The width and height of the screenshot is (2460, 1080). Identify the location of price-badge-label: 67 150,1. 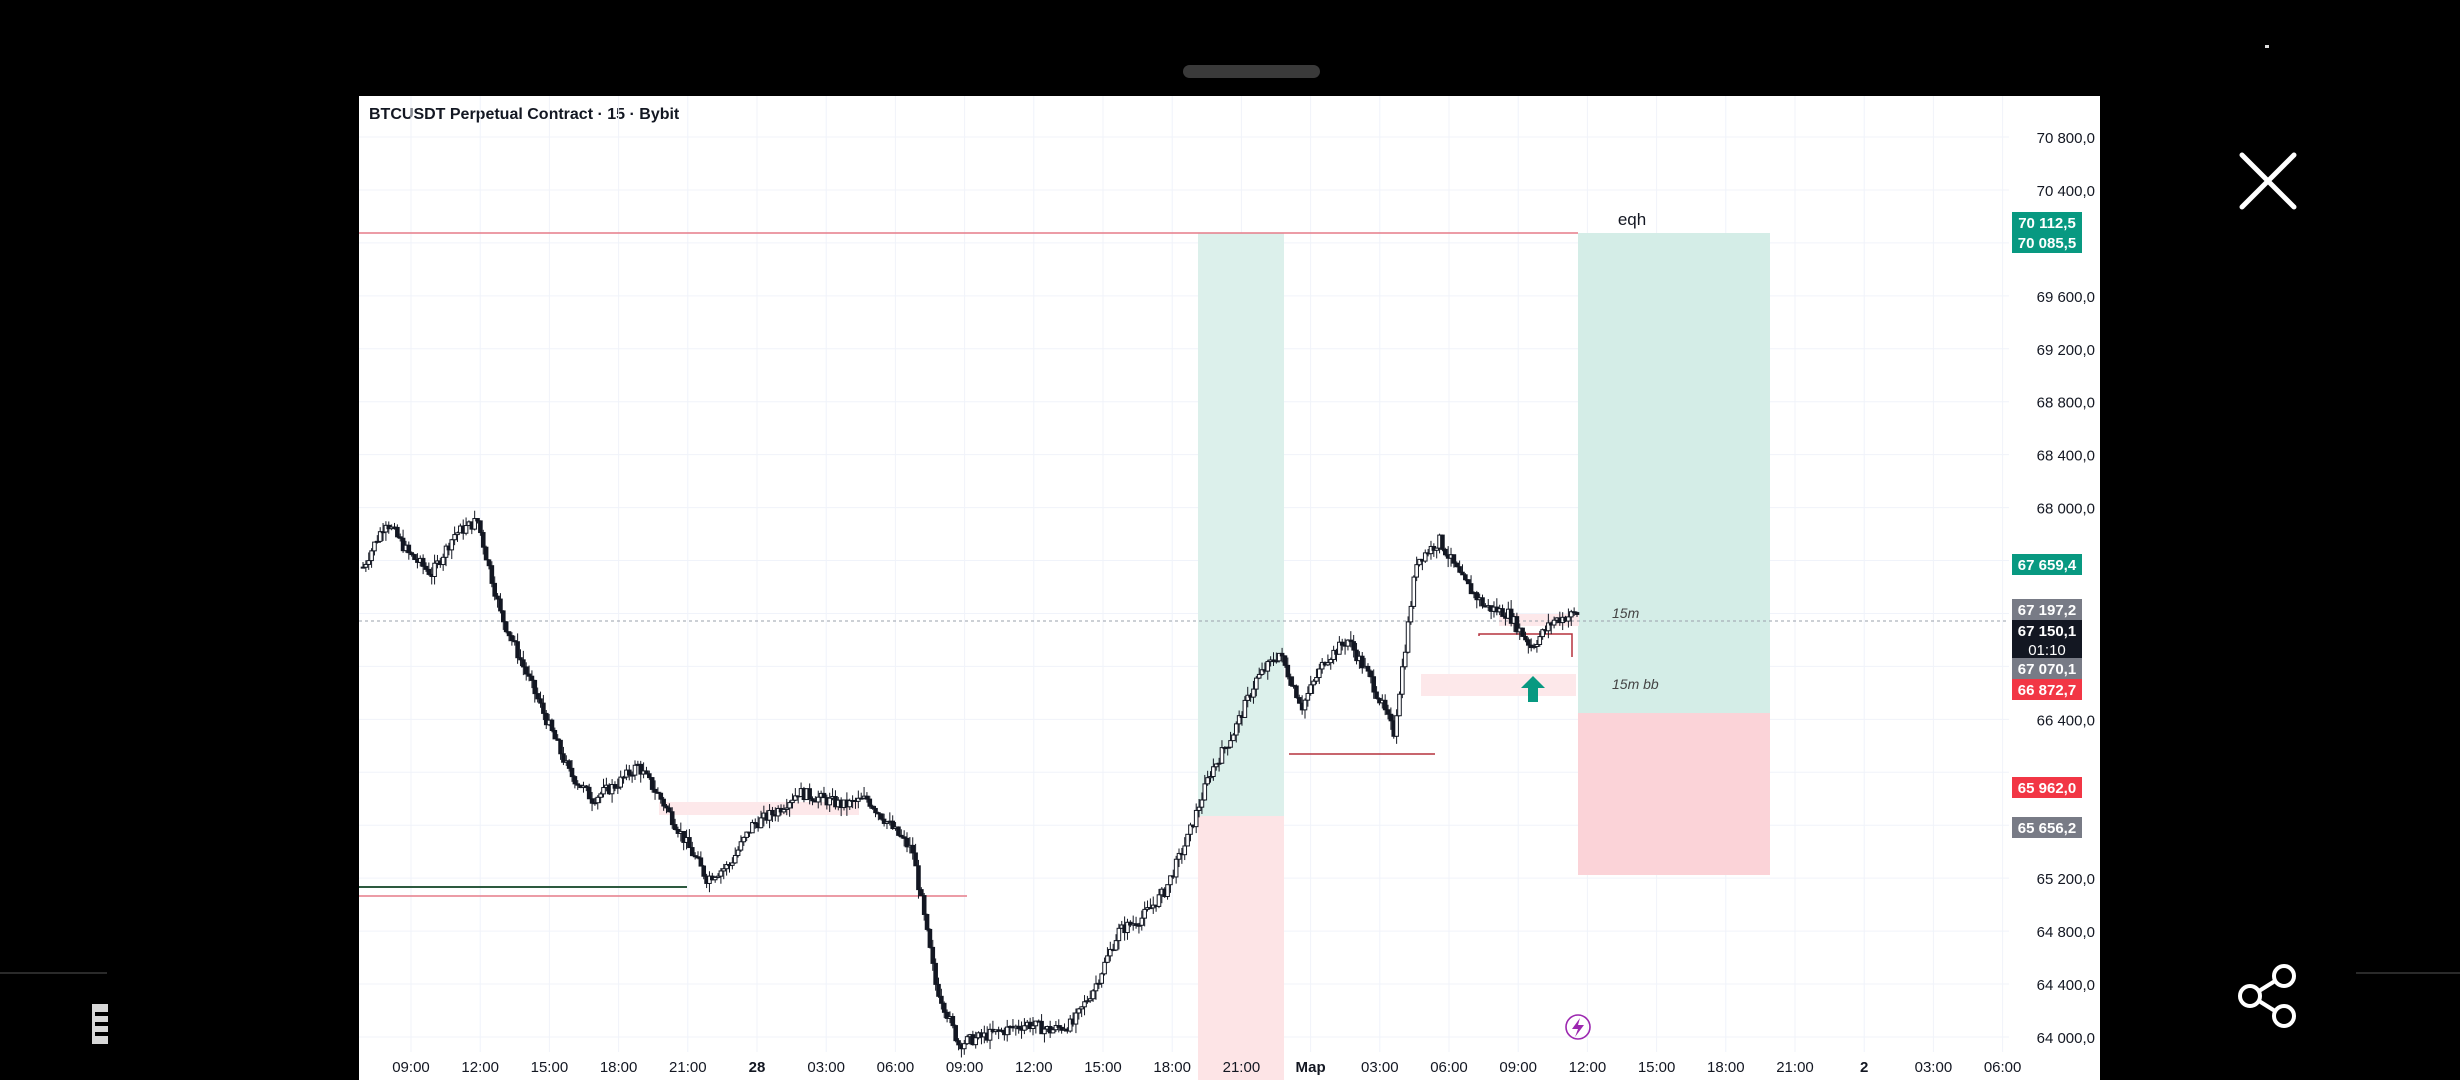
(2047, 631).